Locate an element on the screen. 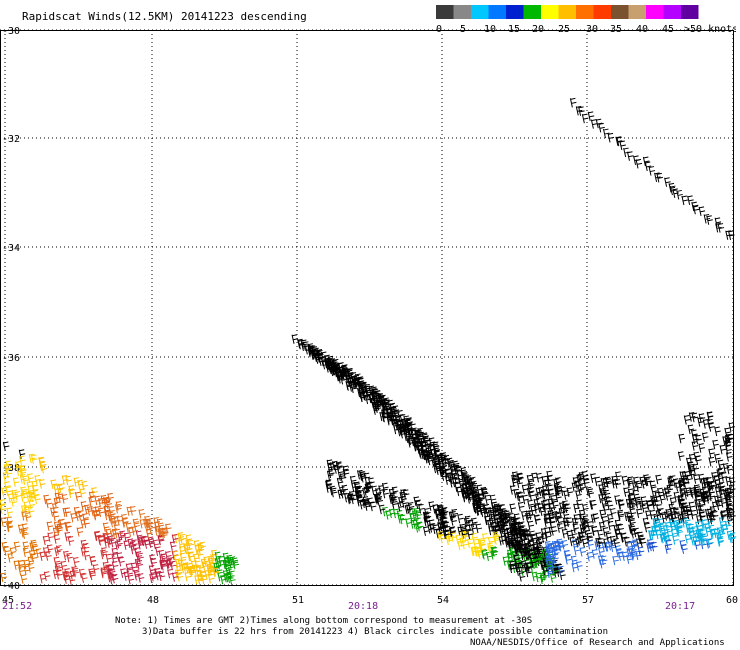 This screenshot has width=740, height=650. x-tick-label: 45 is located at coordinates (8, 600).